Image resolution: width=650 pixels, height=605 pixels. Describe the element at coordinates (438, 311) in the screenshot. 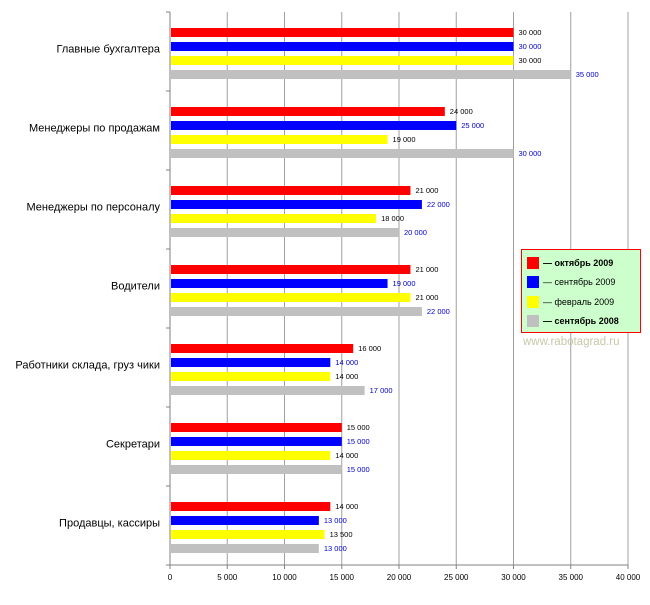

I see `data-label-s3-c3: 22 000` at that location.